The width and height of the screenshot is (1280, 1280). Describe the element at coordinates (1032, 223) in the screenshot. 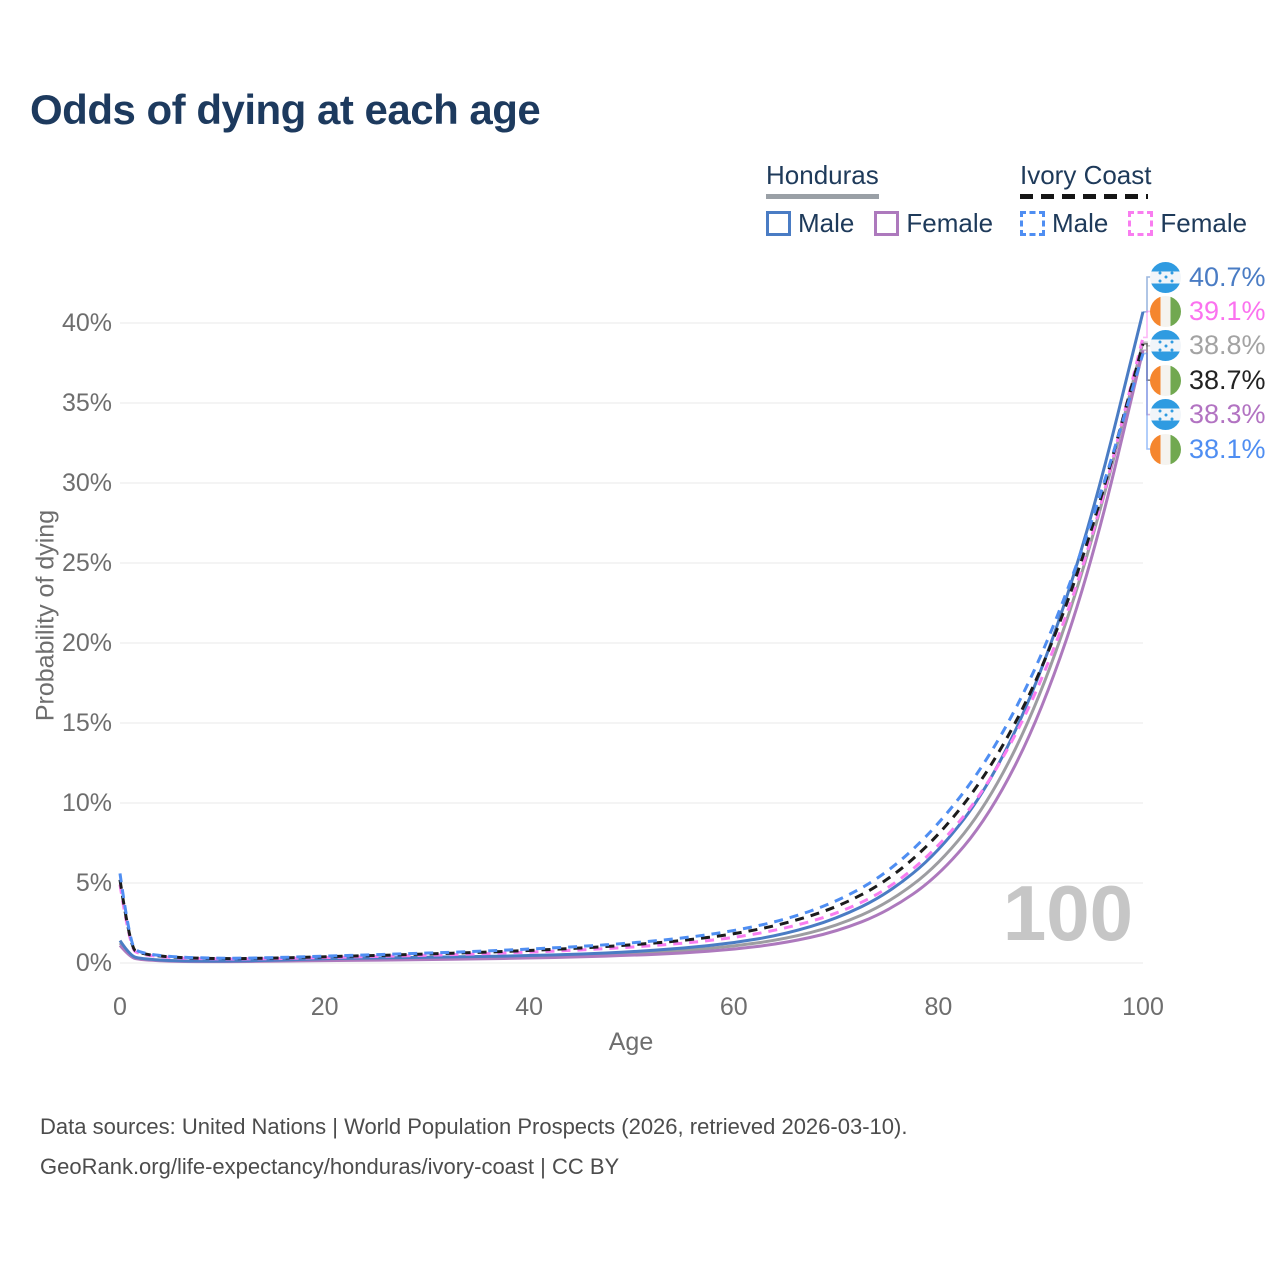

I see `ivory-coast-male-swatch-icon` at that location.